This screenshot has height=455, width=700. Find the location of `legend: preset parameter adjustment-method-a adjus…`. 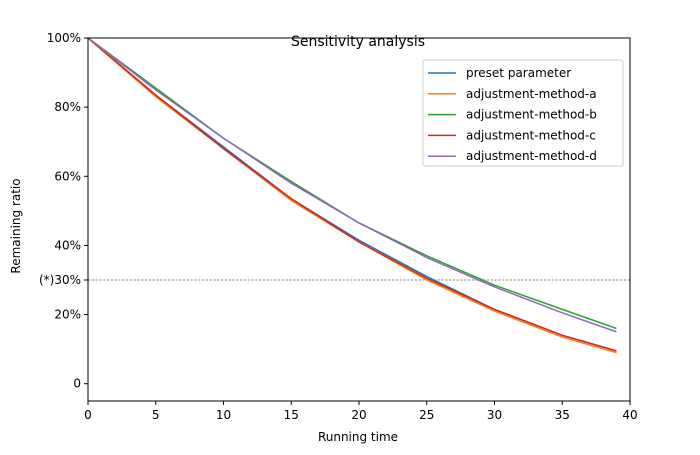

legend: preset parameter adjustment-method-a adjus… is located at coordinates (523, 113).